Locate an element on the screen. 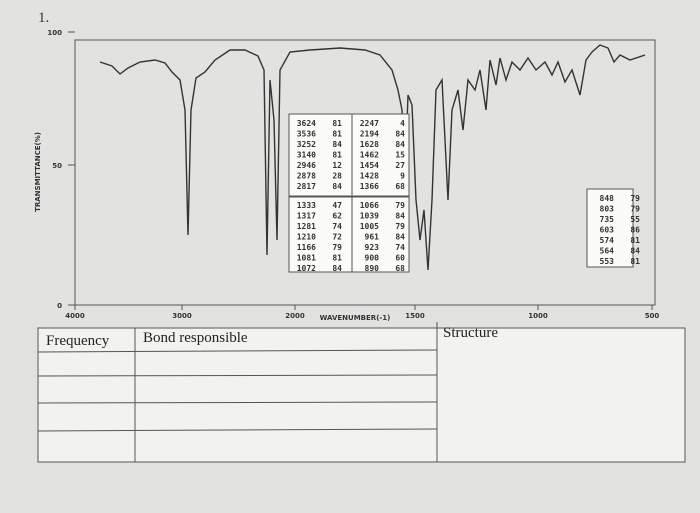  peak-frequency: 1005 is located at coordinates (369, 226).